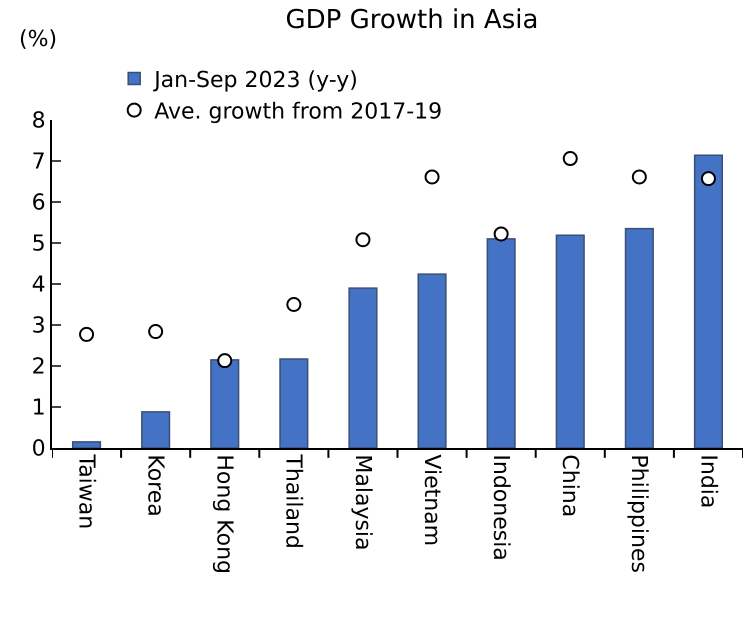  I want to click on y-tick-label: 0, so click(39, 449).